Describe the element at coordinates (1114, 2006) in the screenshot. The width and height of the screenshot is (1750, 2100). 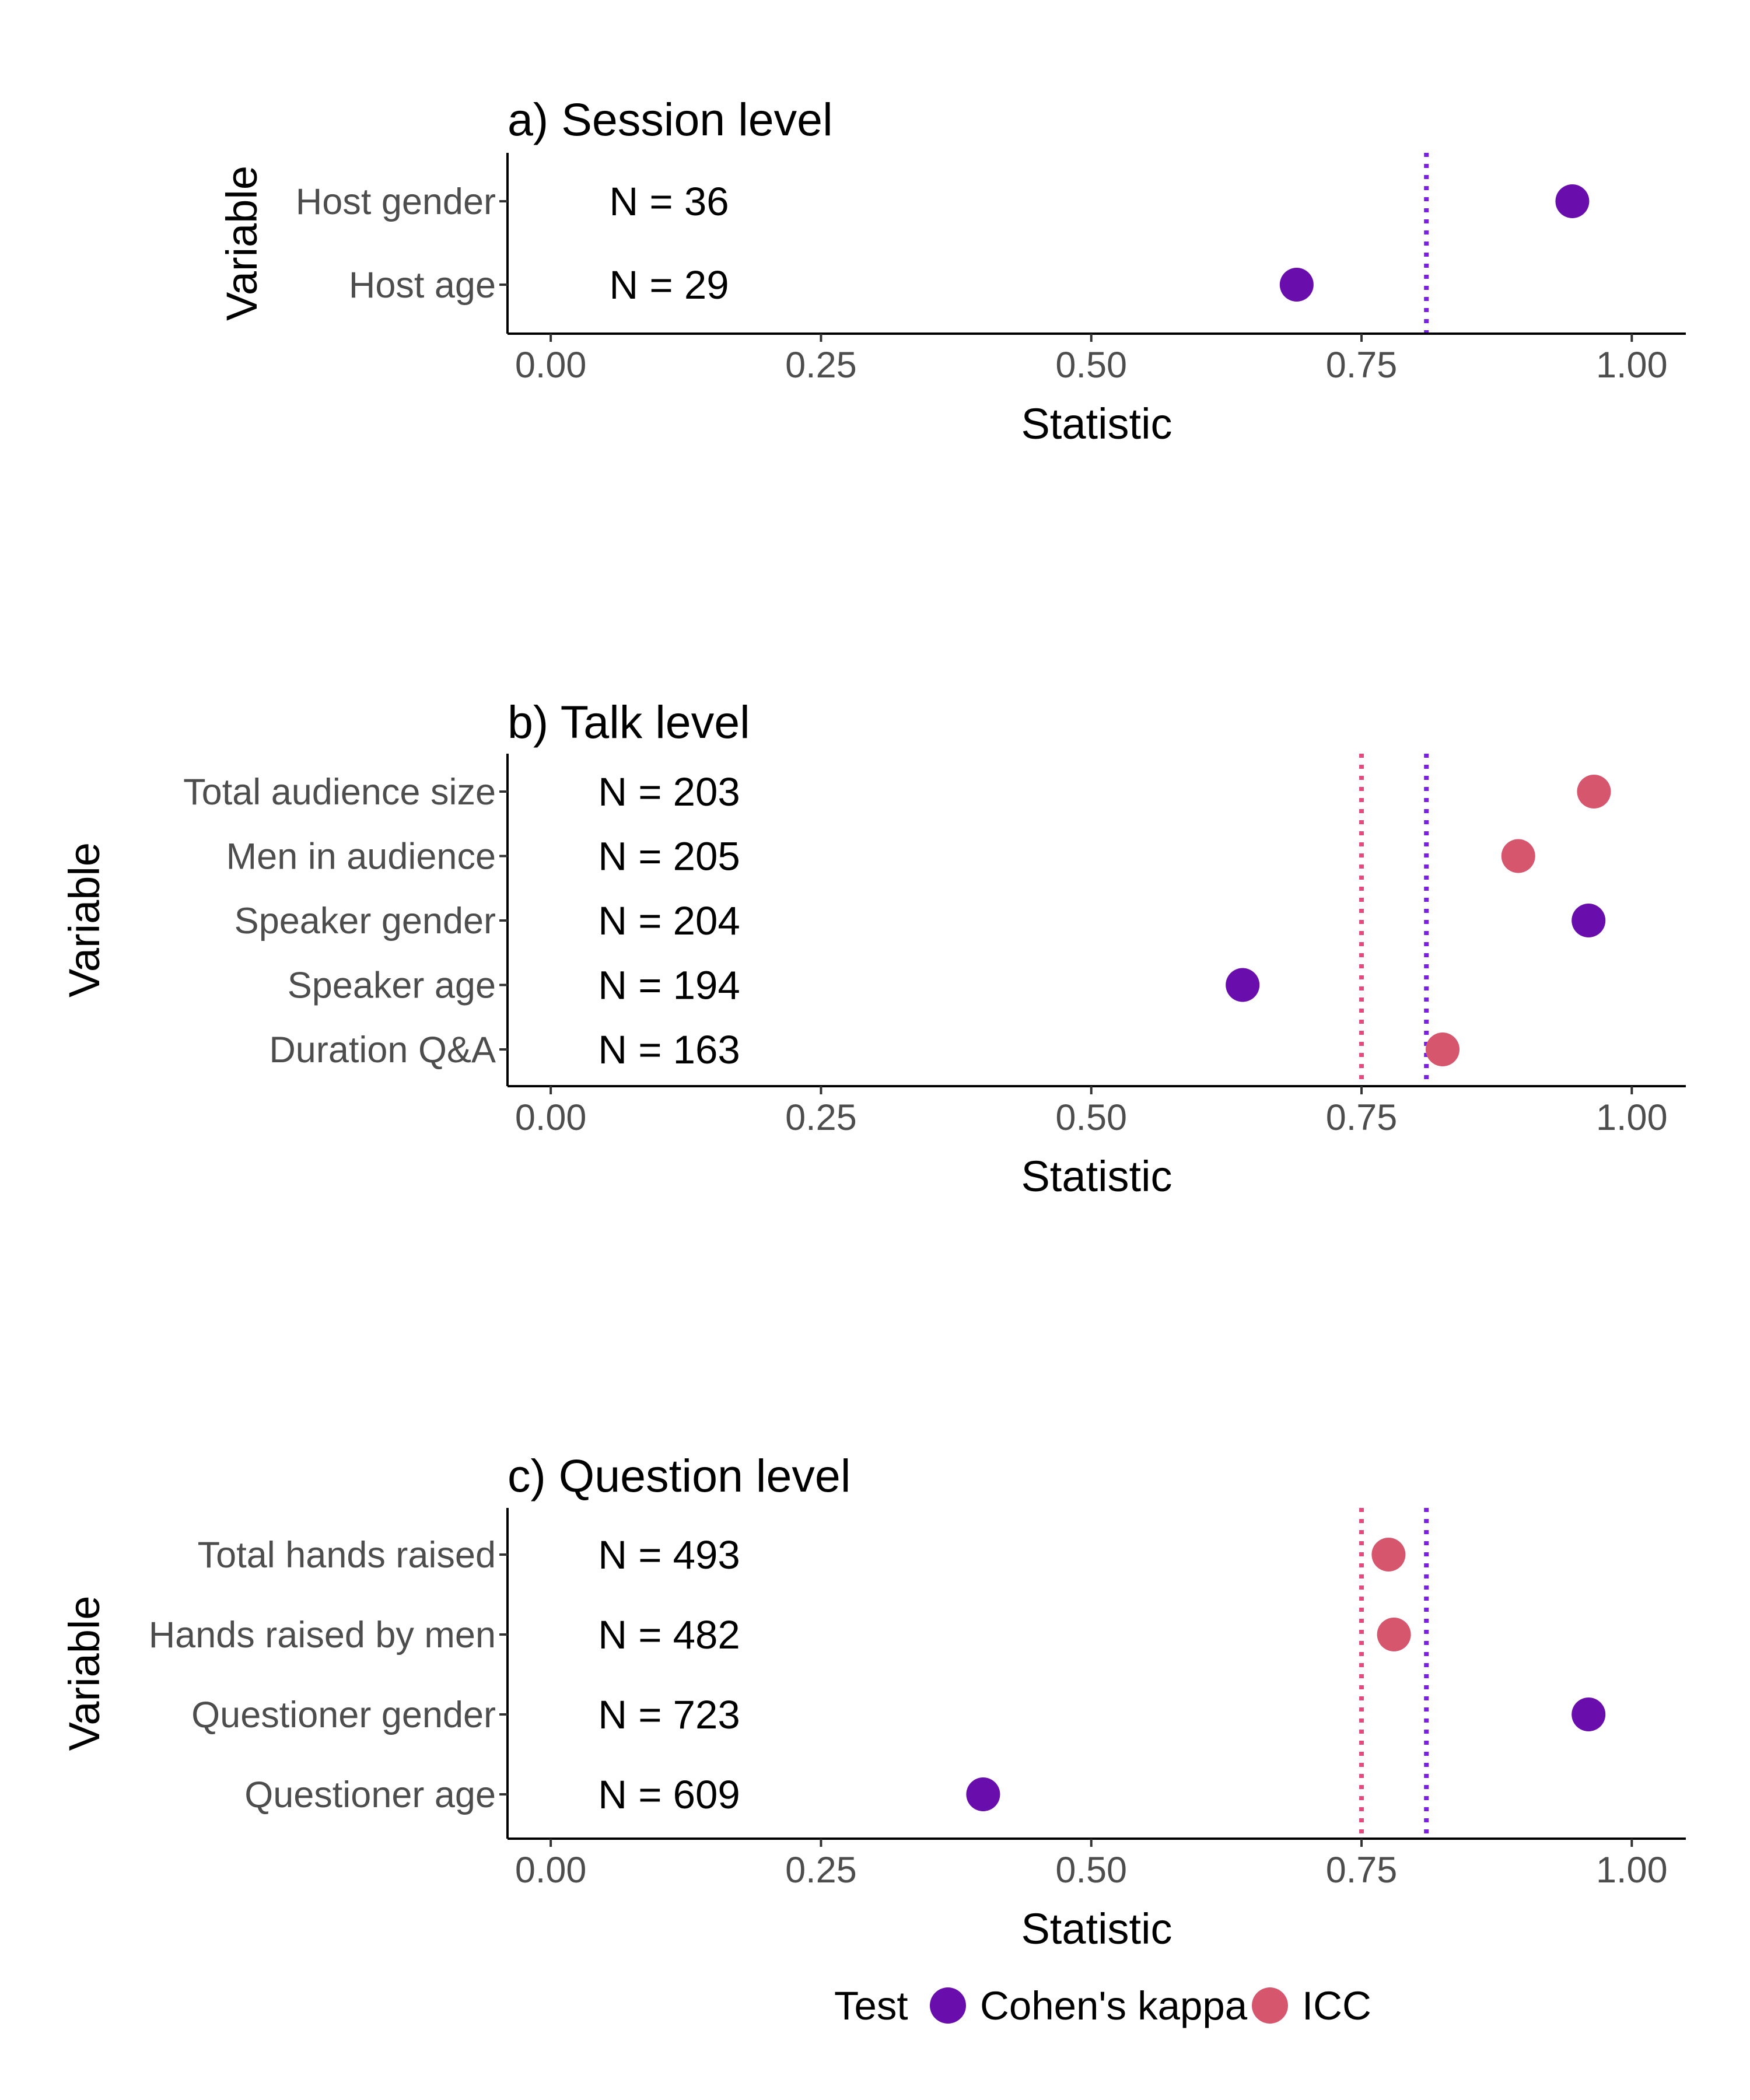
I see `legend-label-kappa: Cohen's kappa` at that location.